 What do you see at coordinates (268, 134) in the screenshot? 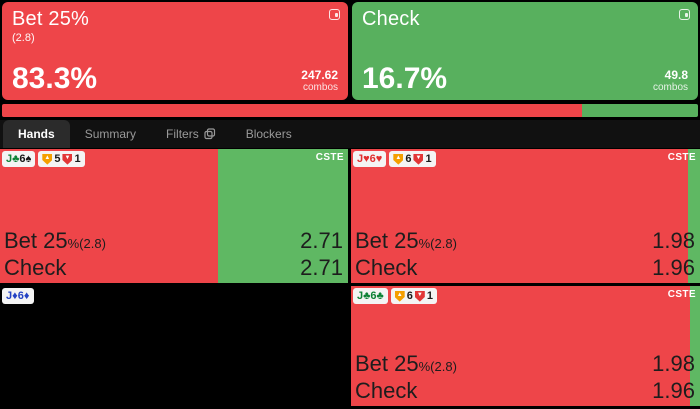
I see `tab-blockers: Blockers` at bounding box center [268, 134].